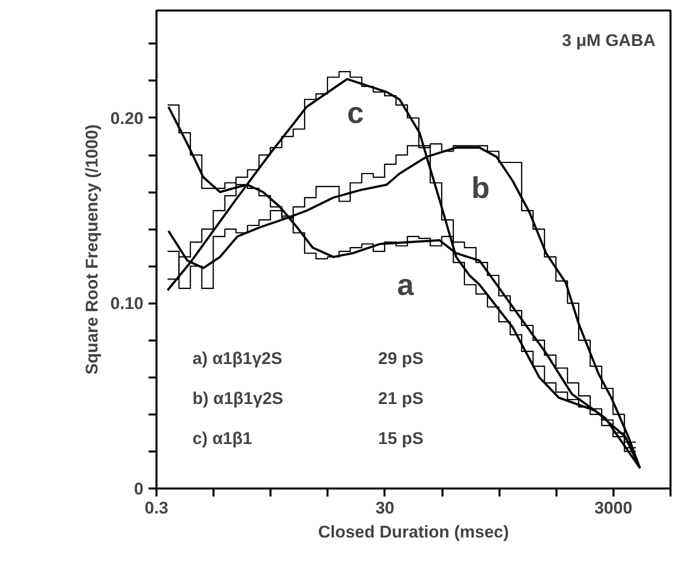 This screenshot has width=674, height=565. What do you see at coordinates (405, 285) in the screenshot?
I see `series-label: a` at bounding box center [405, 285].